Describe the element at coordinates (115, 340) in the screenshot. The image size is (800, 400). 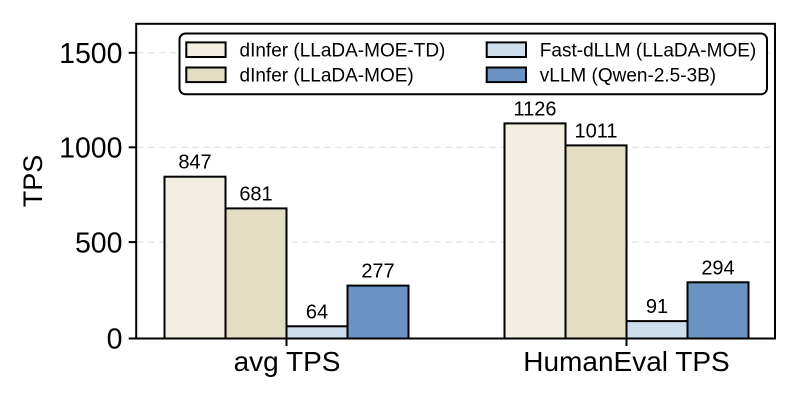
I see `svg-text: 0` at that location.